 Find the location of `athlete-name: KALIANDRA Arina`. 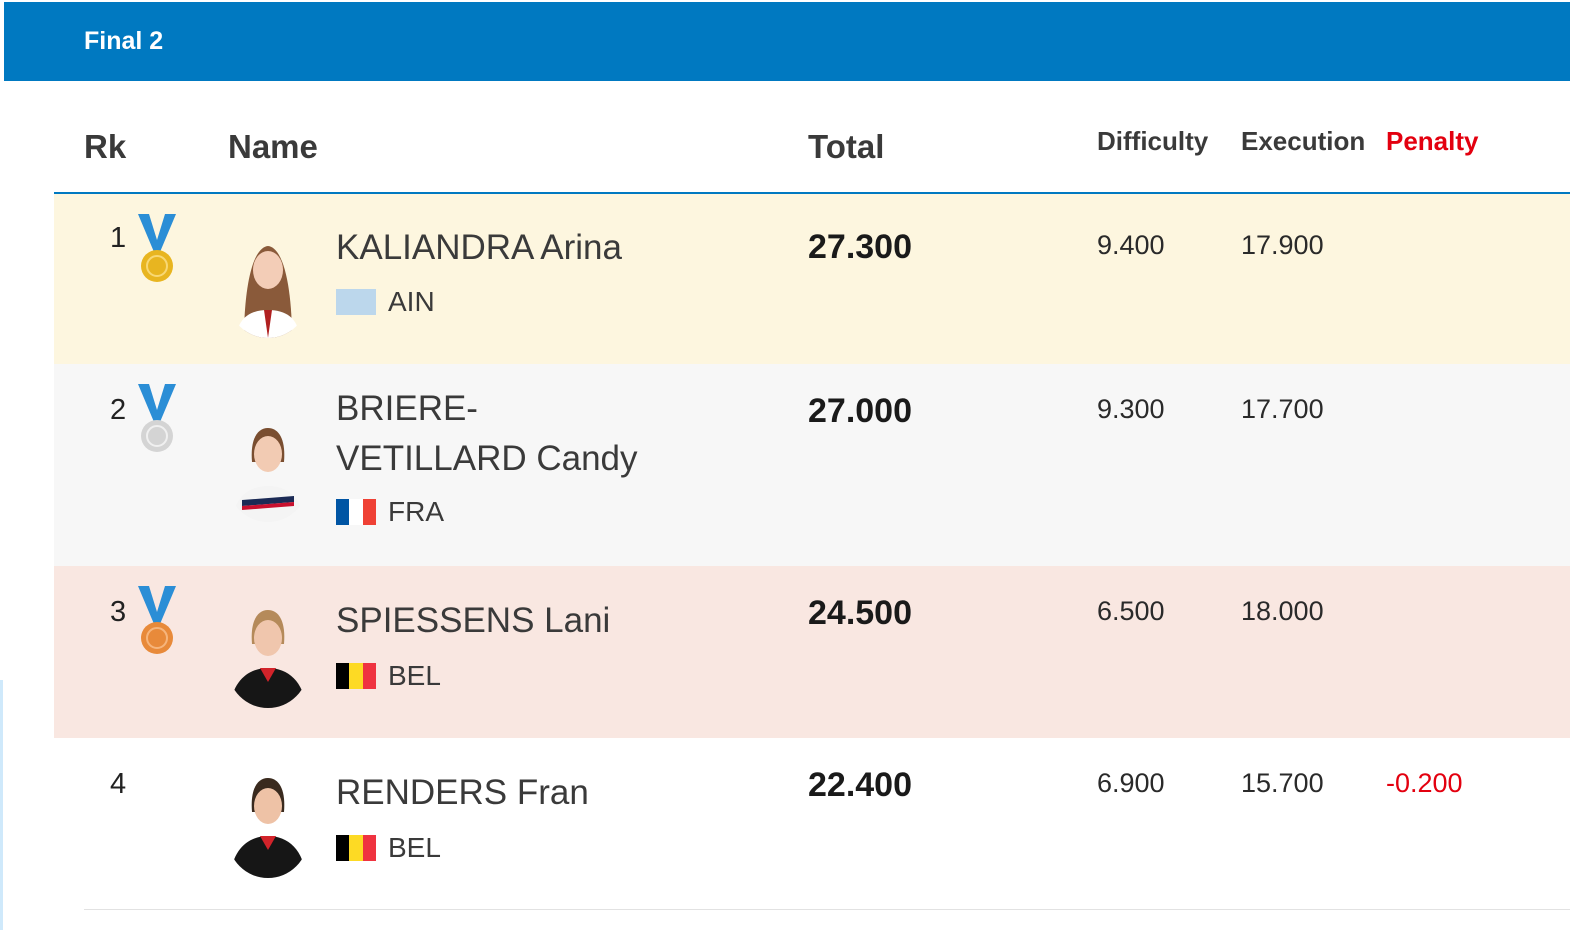

athlete-name: KALIANDRA Arina is located at coordinates (479, 247).